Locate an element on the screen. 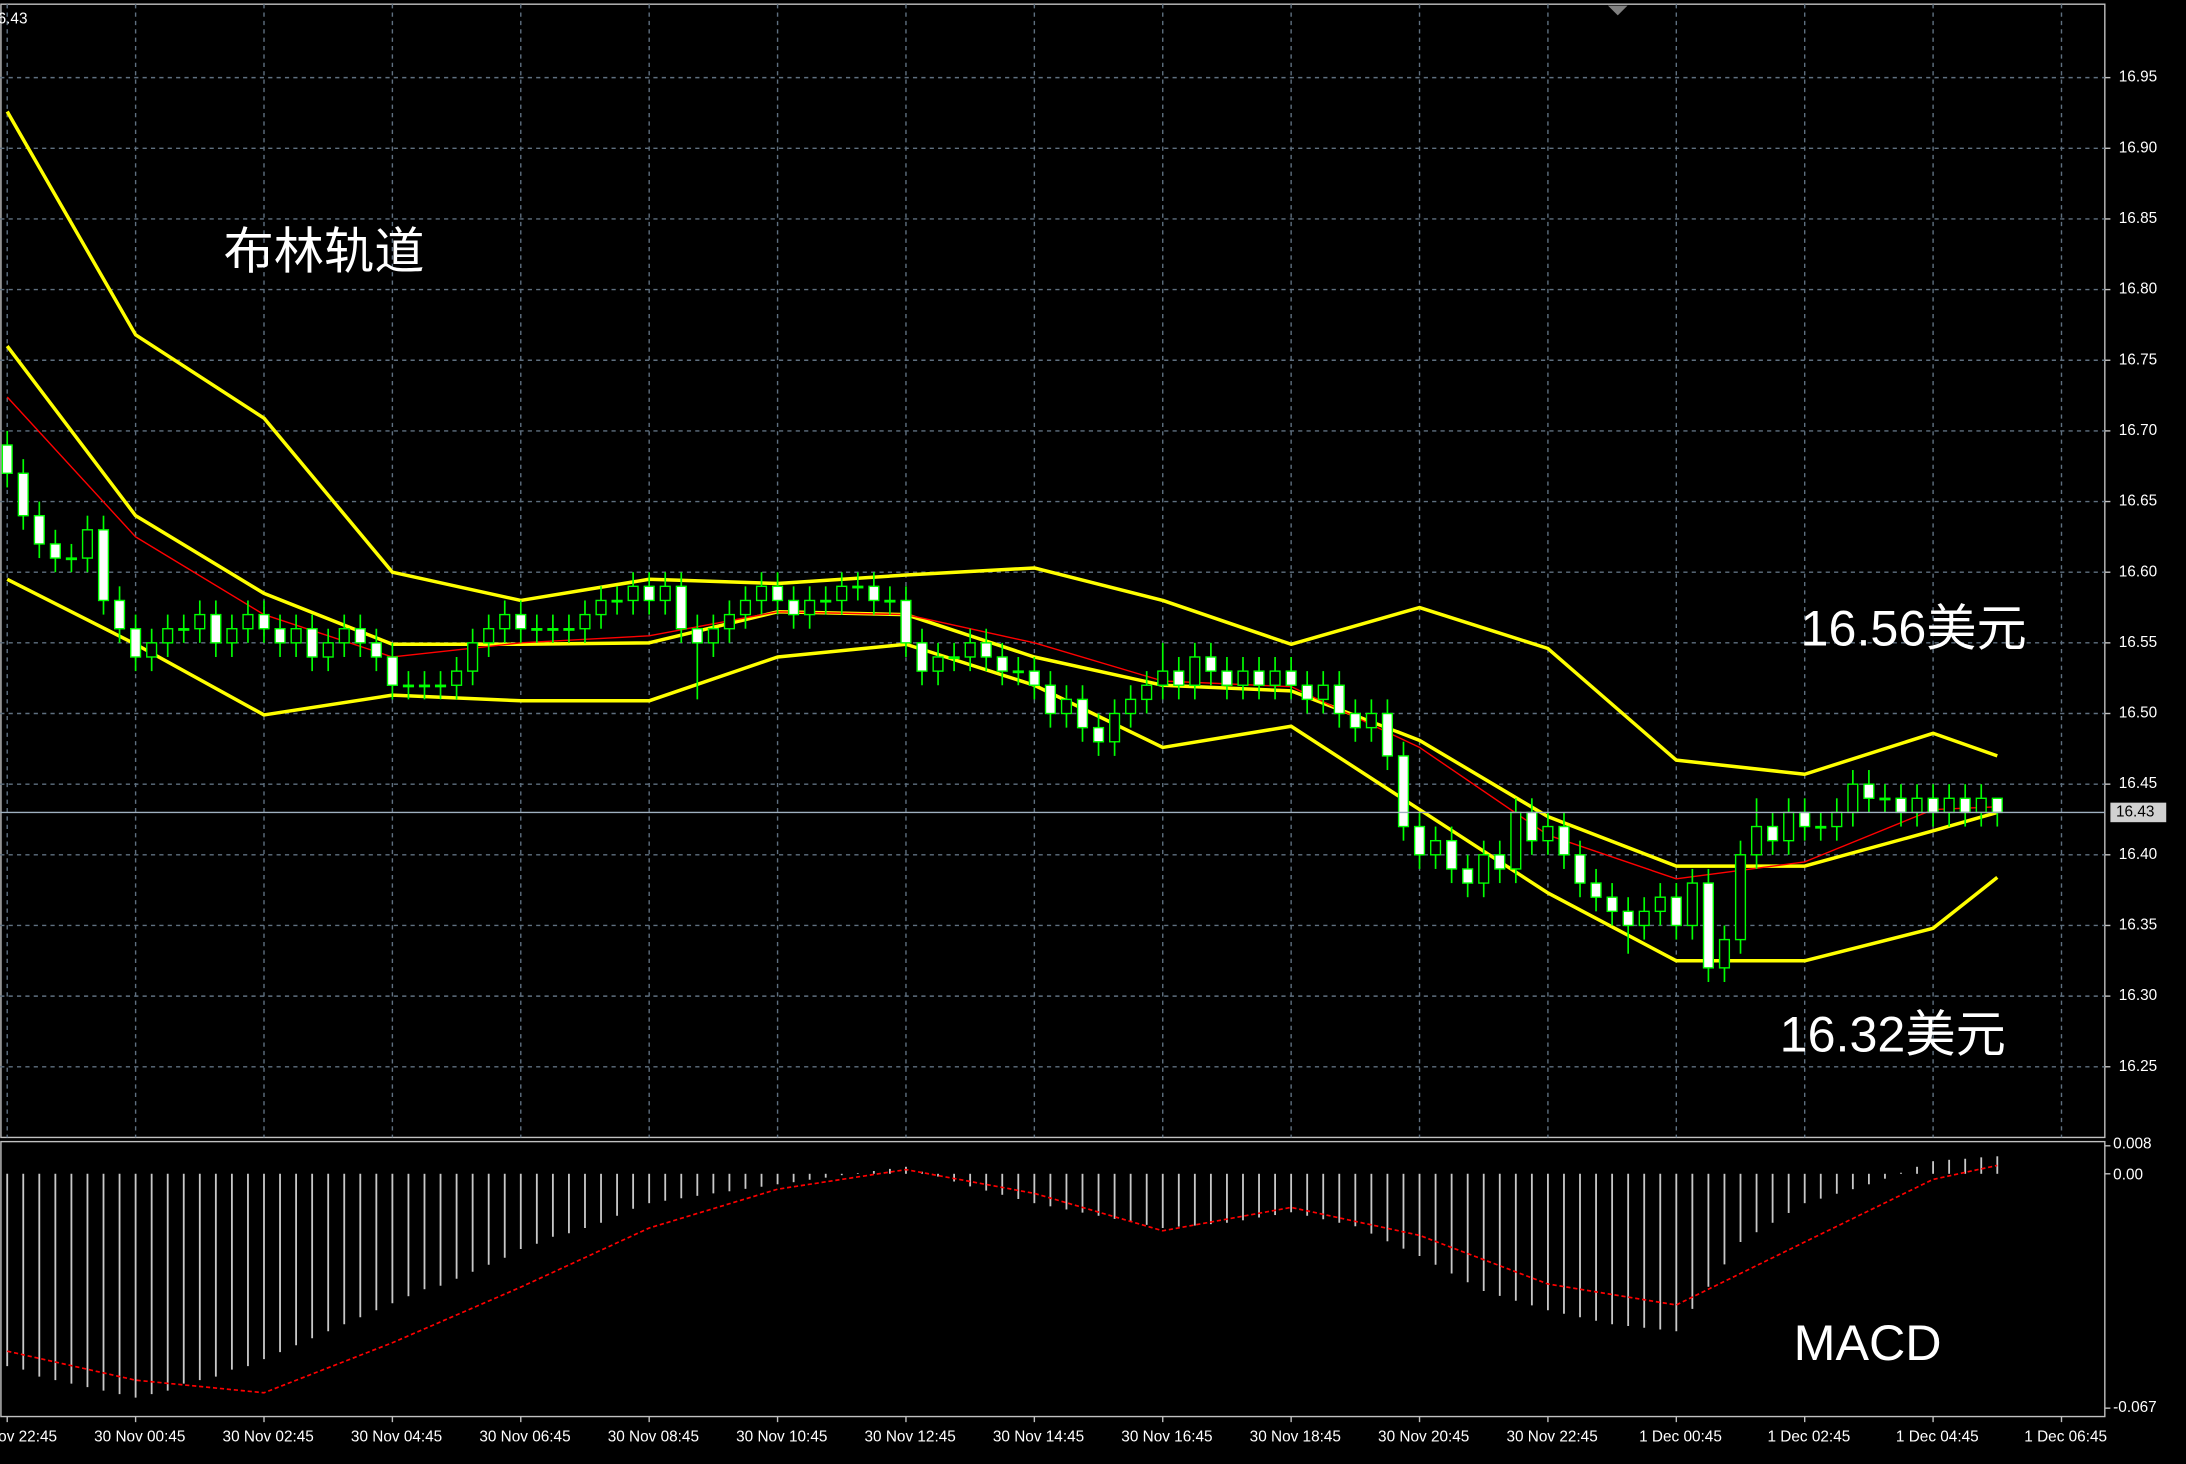  y-tick-label: 16.70 is located at coordinates (2138, 430).